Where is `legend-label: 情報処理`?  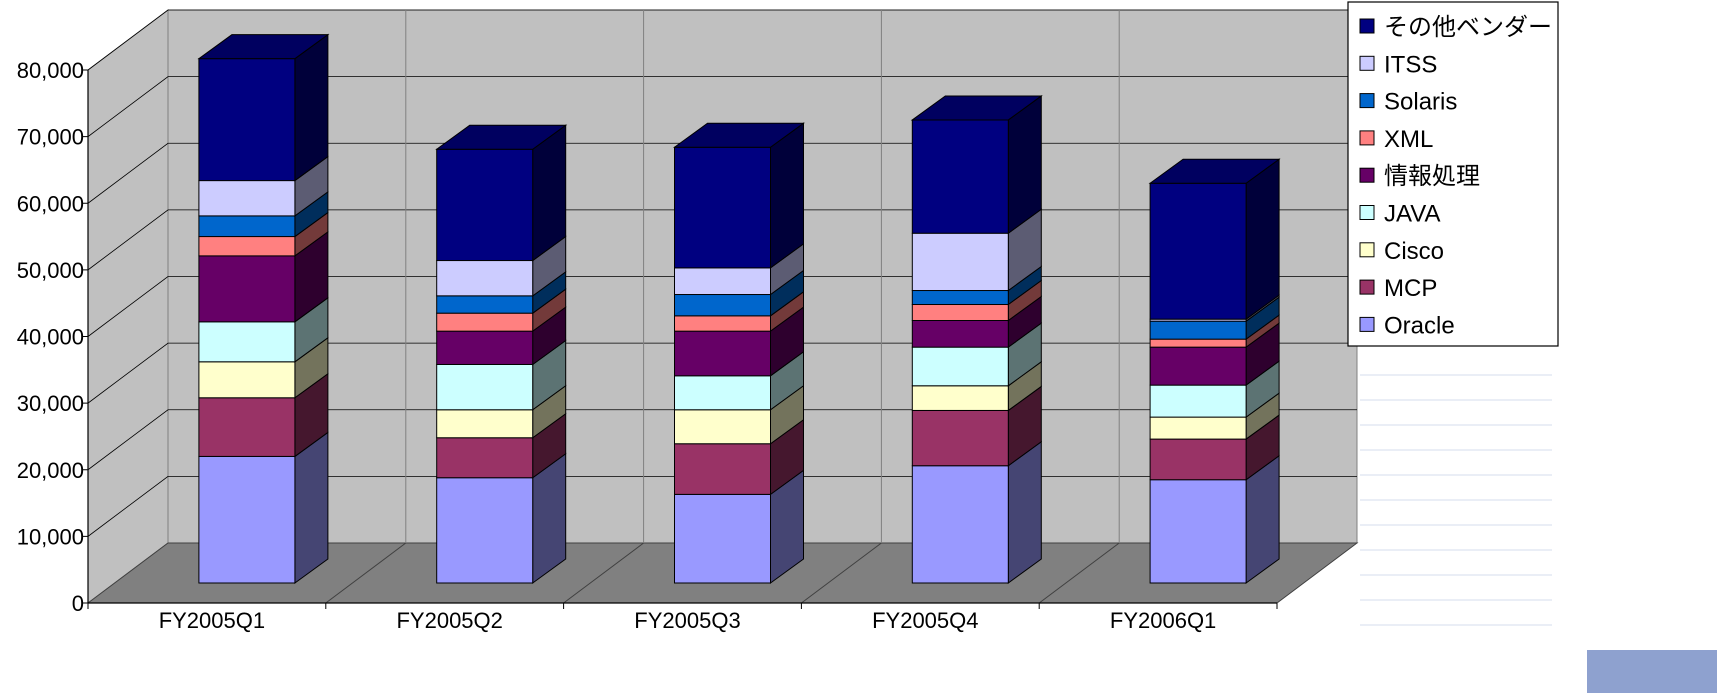 legend-label: 情報処理 is located at coordinates (1432, 176).